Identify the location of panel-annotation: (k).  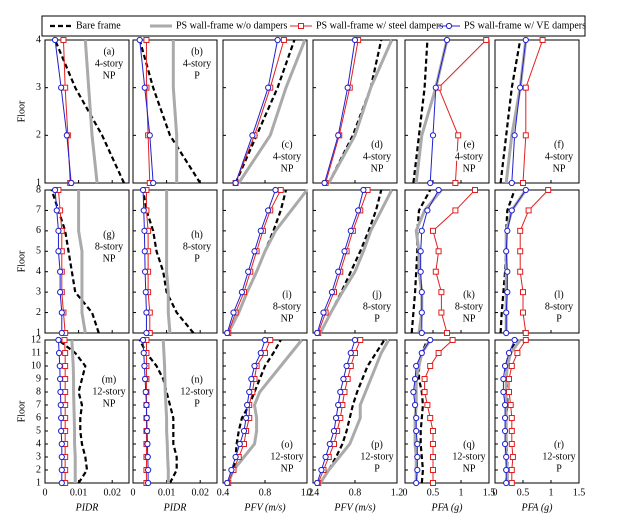
(469, 294).